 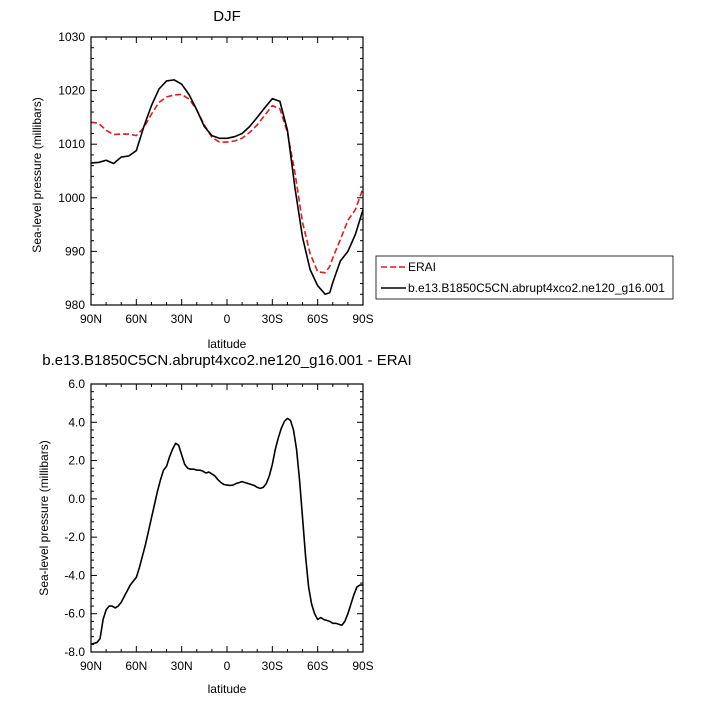 What do you see at coordinates (272, 319) in the screenshot?
I see `top-xtick-label: 30S` at bounding box center [272, 319].